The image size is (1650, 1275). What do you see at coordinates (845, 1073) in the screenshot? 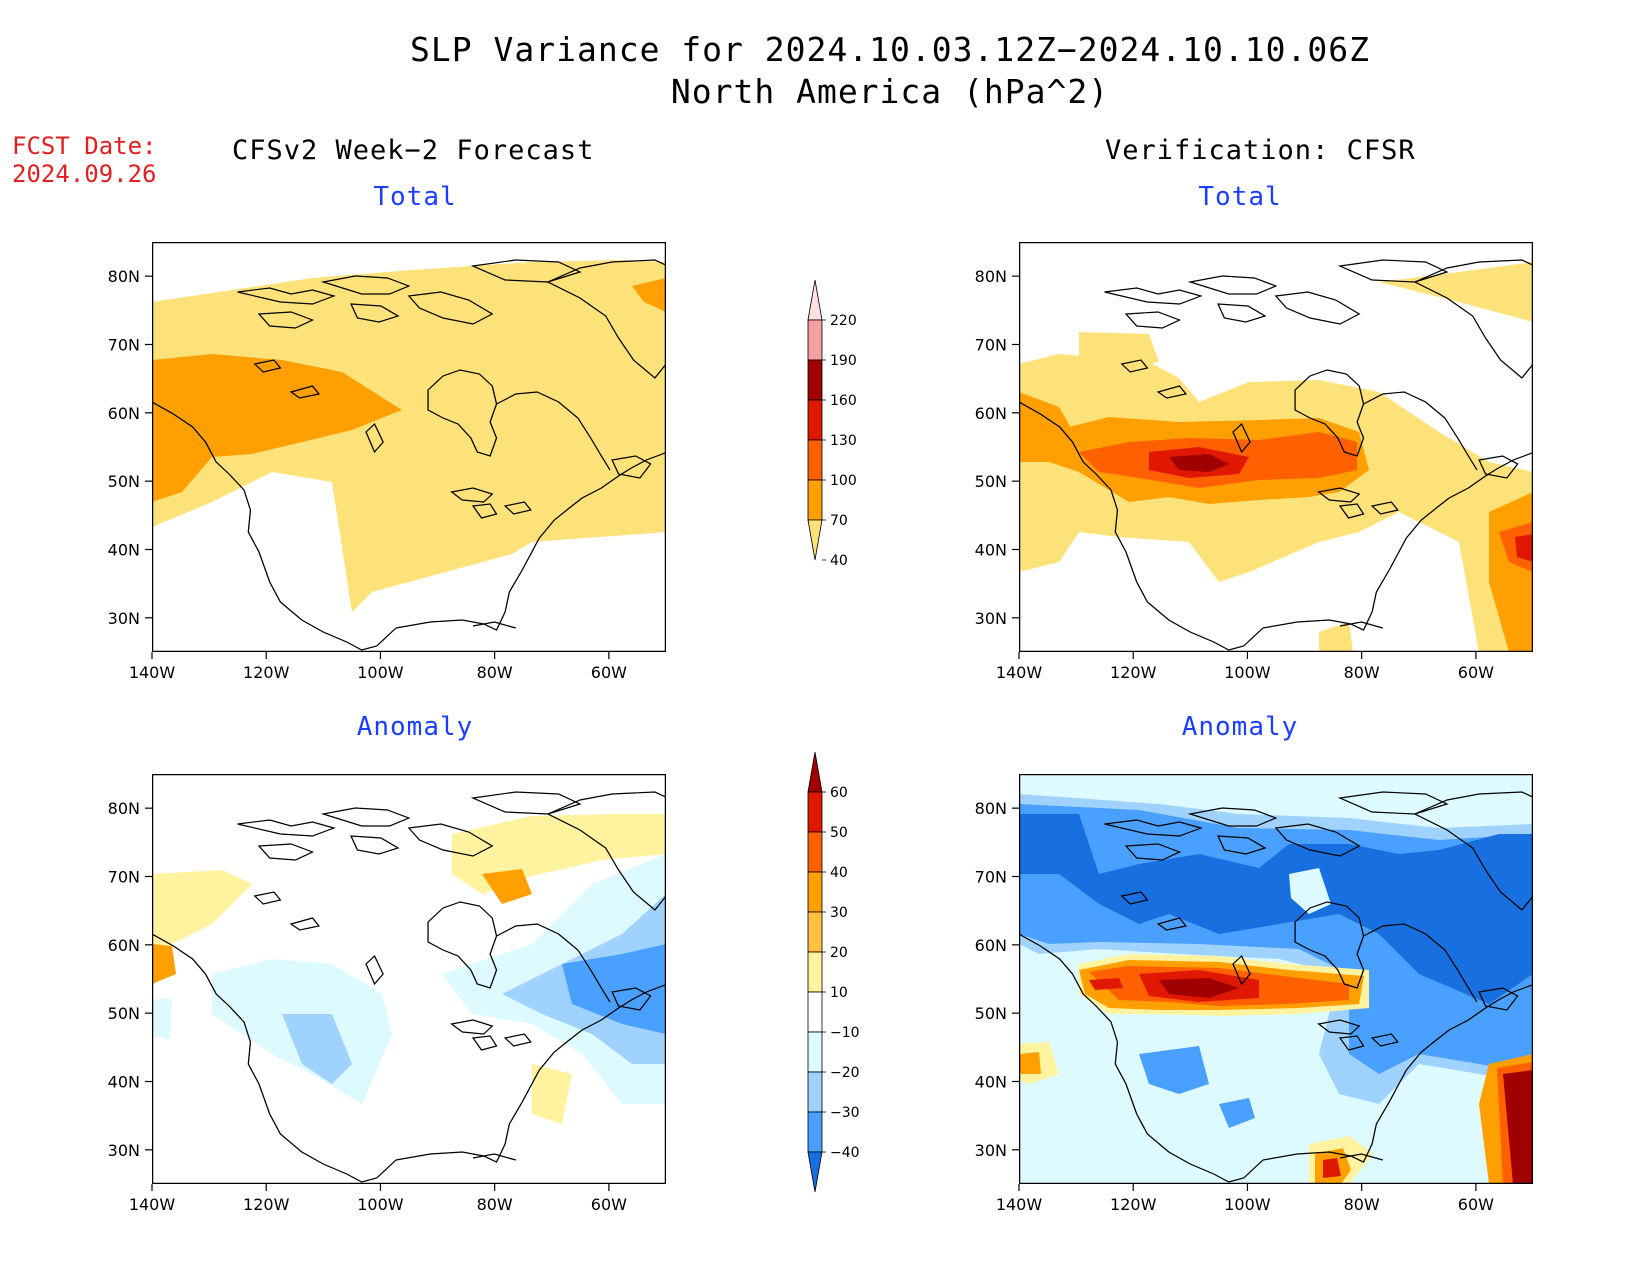
I see `anomaly-colorbar-label: −20` at bounding box center [845, 1073].